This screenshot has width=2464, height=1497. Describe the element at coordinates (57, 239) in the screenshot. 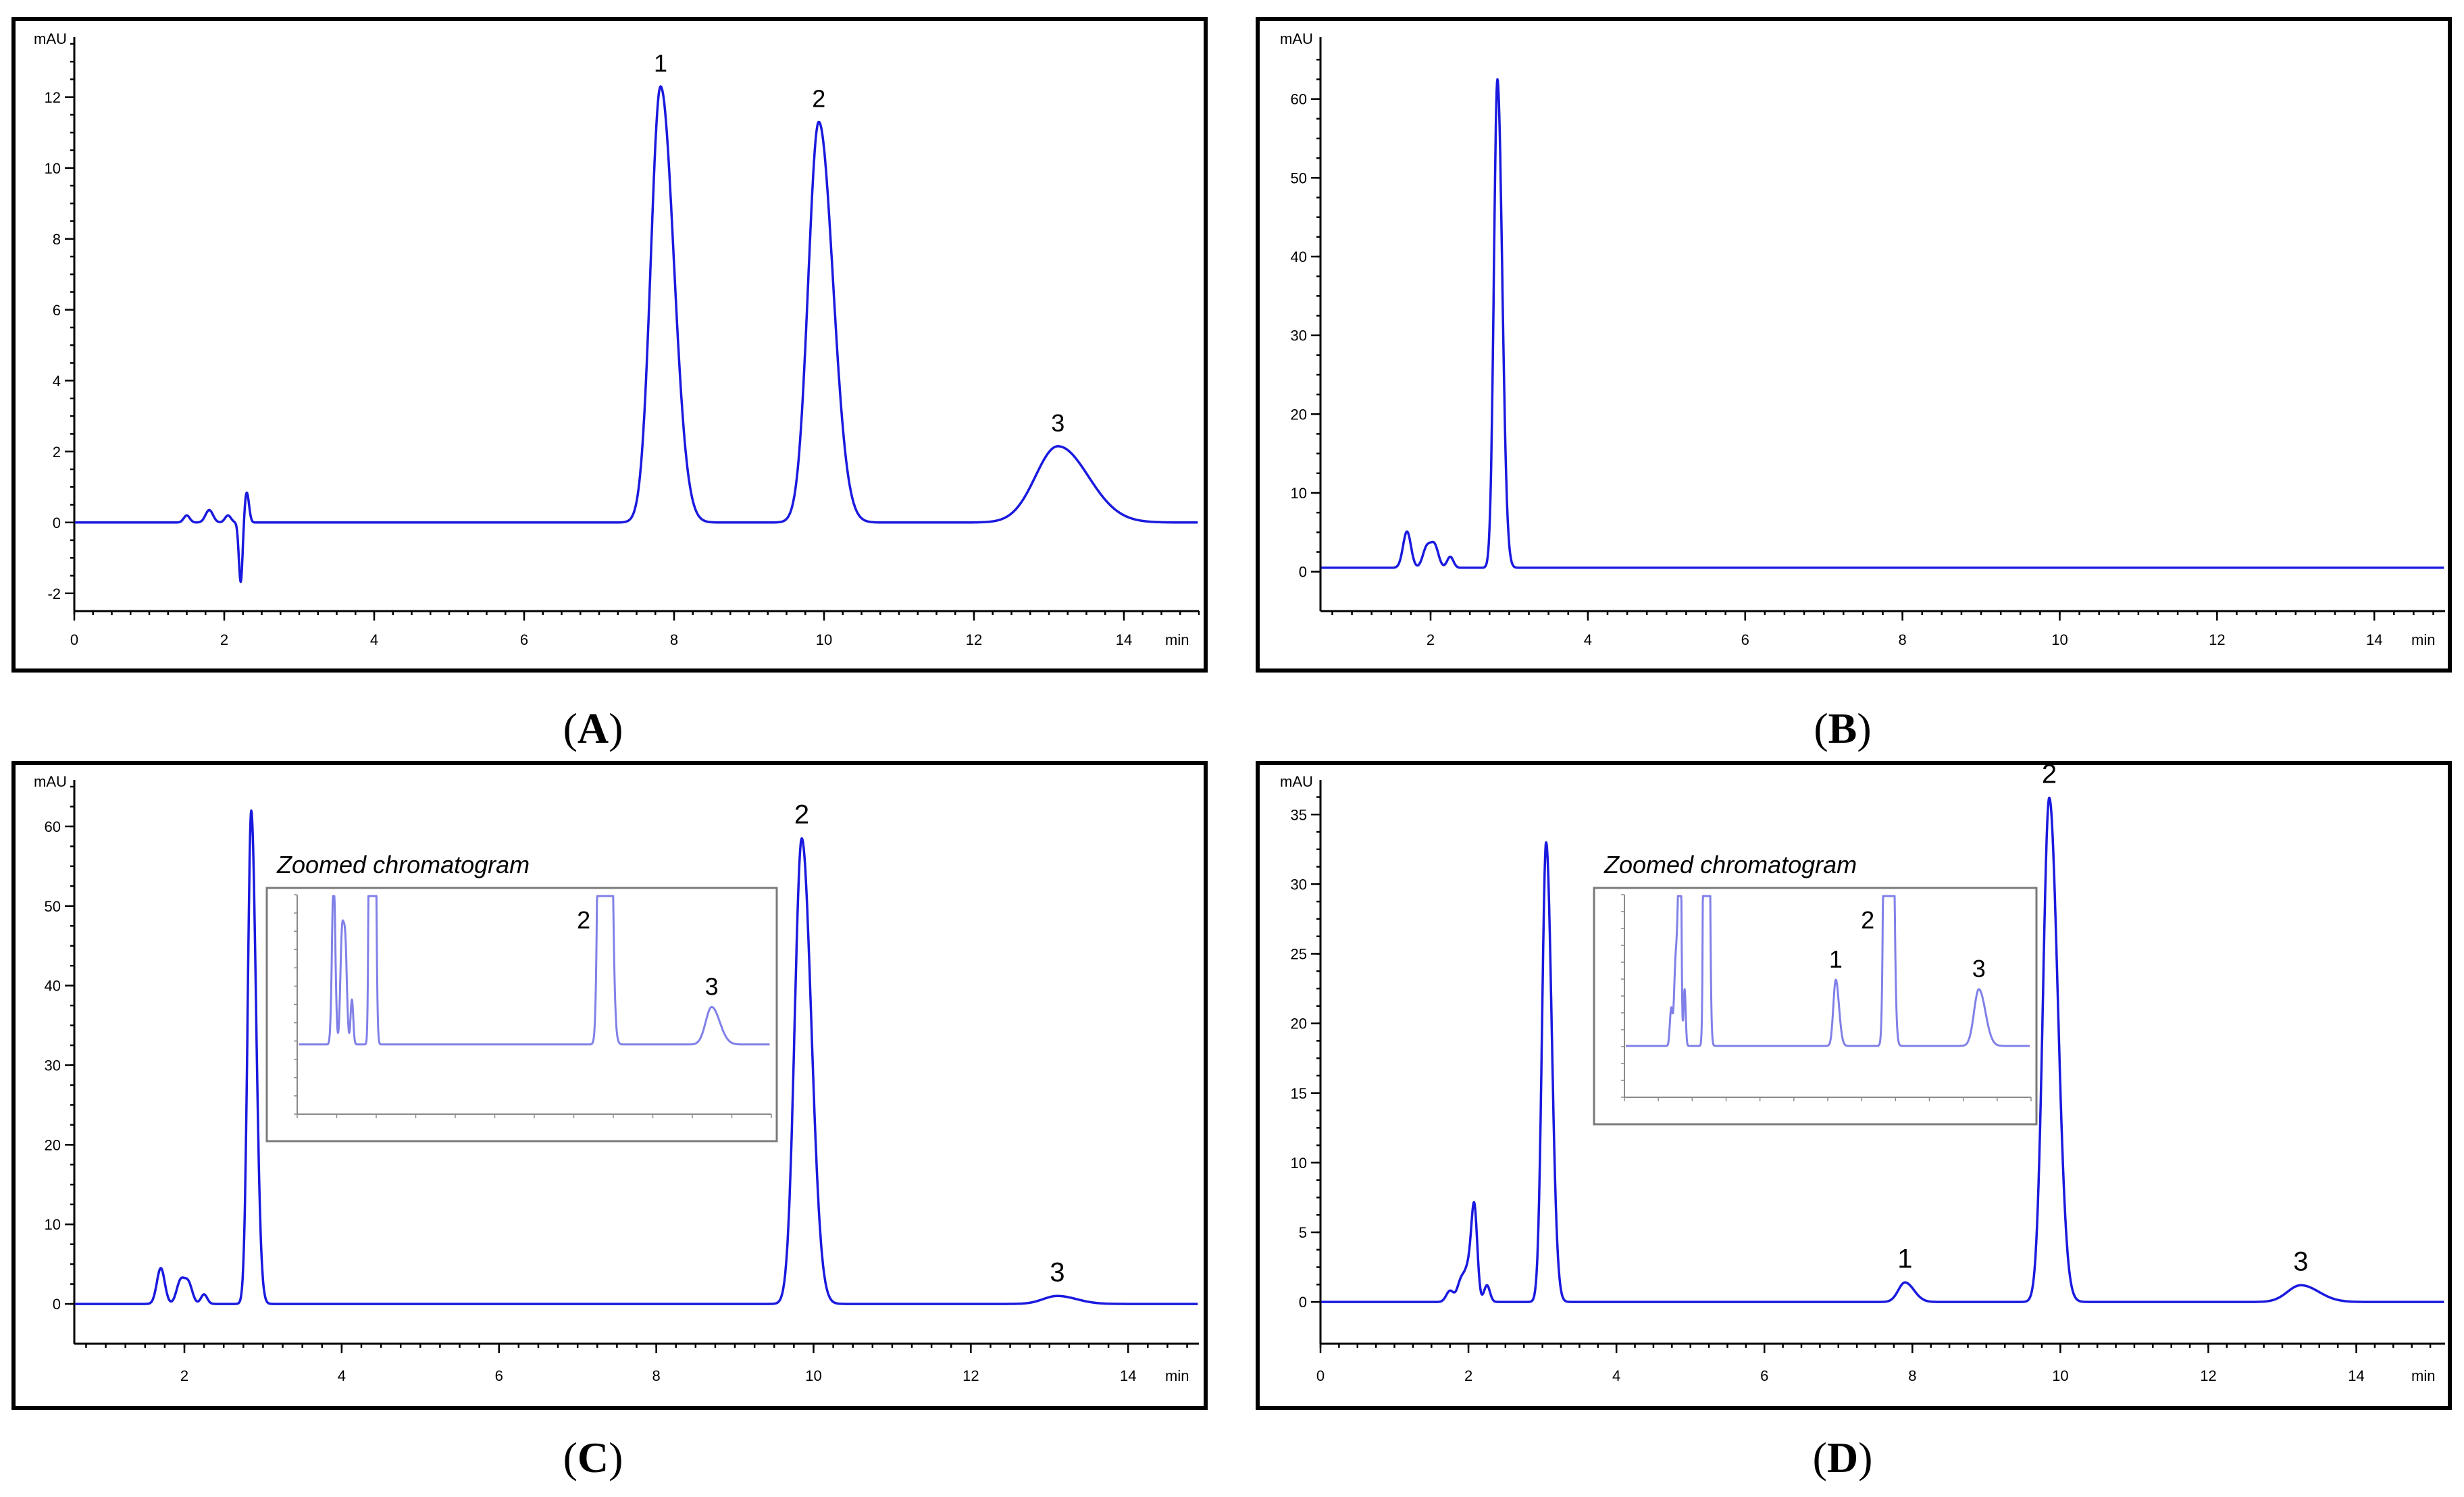

I see `y-tick-label: 8` at that location.